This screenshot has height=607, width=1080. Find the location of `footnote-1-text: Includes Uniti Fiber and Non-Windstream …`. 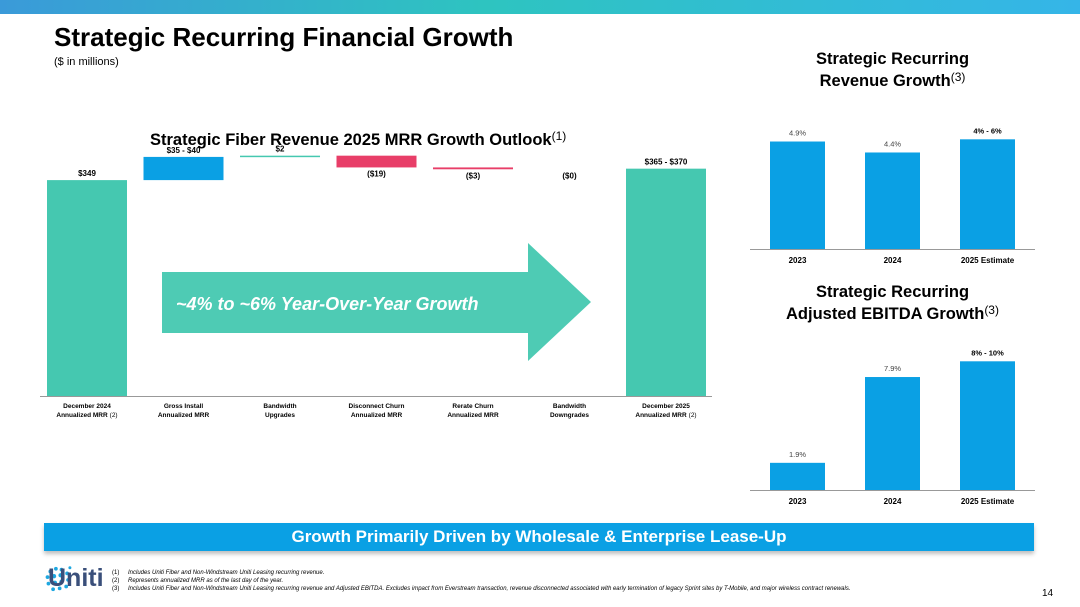

footnote-1-text: Includes Uniti Fiber and Non-Windstream … is located at coordinates (226, 573).